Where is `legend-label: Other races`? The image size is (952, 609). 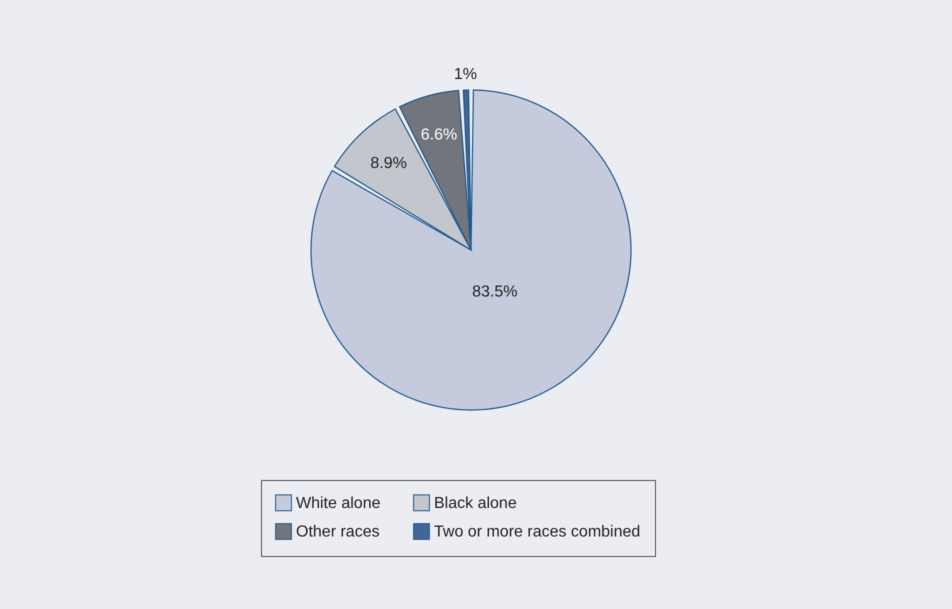 legend-label: Other races is located at coordinates (338, 532).